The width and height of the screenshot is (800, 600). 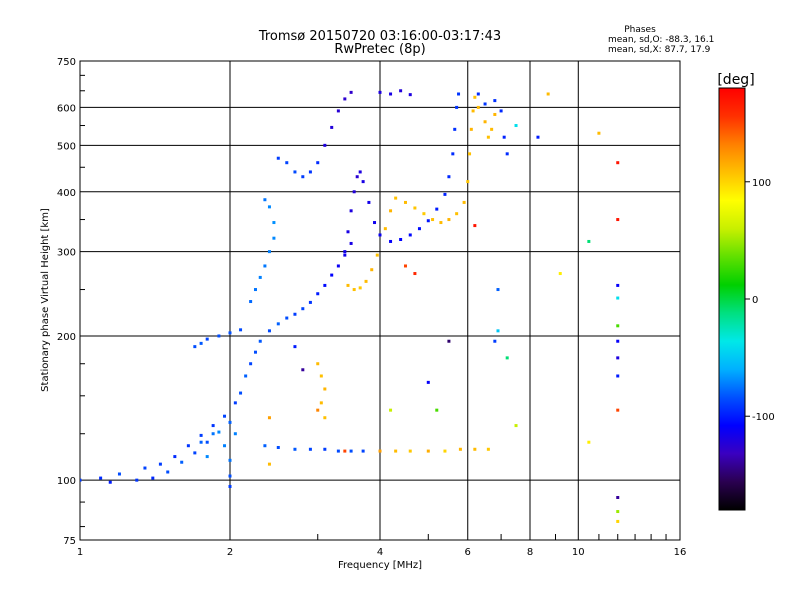 I want to click on y-axis: 75 100 200 300 400 500 600 750, so click(x=71, y=302).